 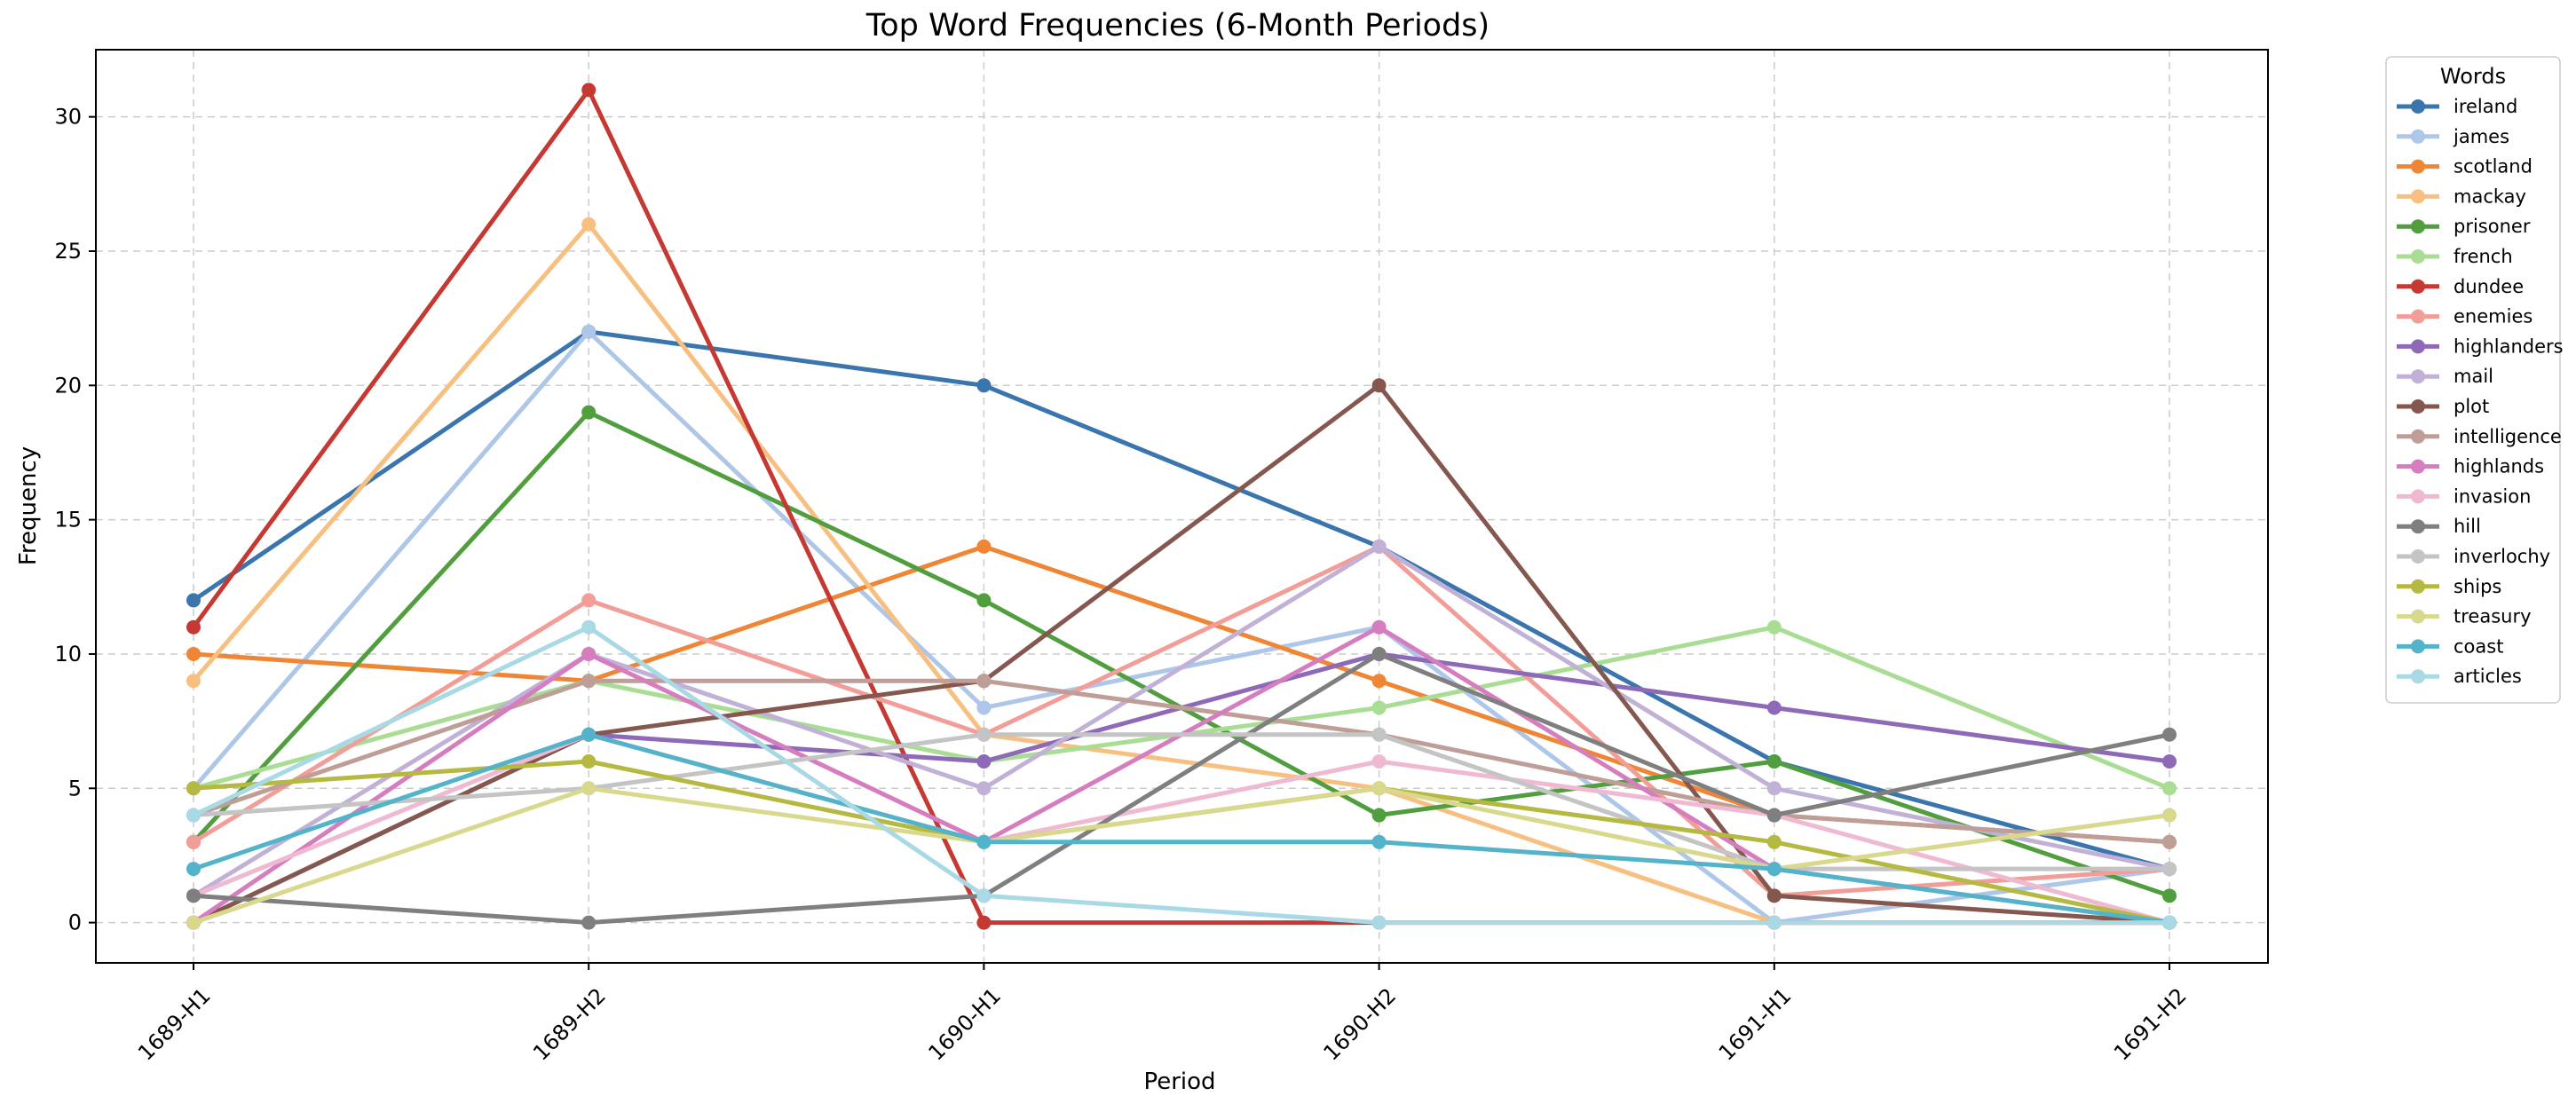 I want to click on data-point-inverlochy, so click(x=984, y=734).